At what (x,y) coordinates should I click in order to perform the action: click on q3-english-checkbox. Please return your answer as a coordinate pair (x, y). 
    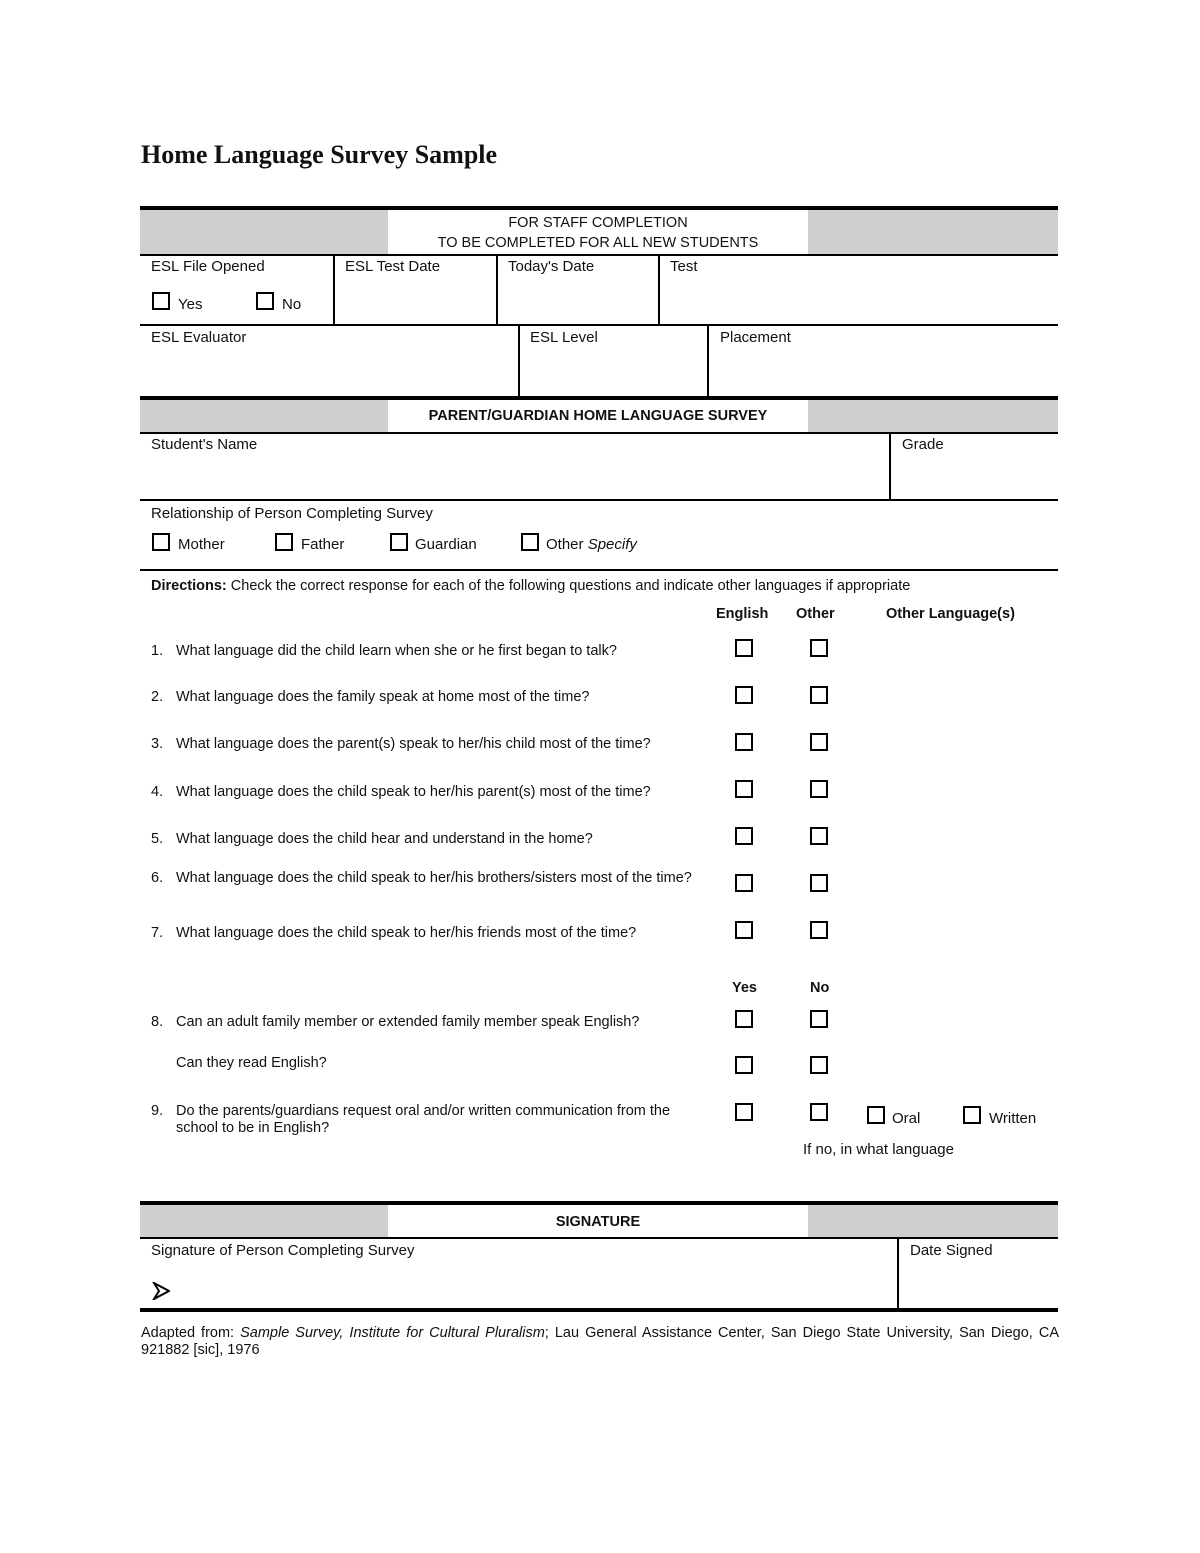
    Looking at the image, I should click on (744, 742).